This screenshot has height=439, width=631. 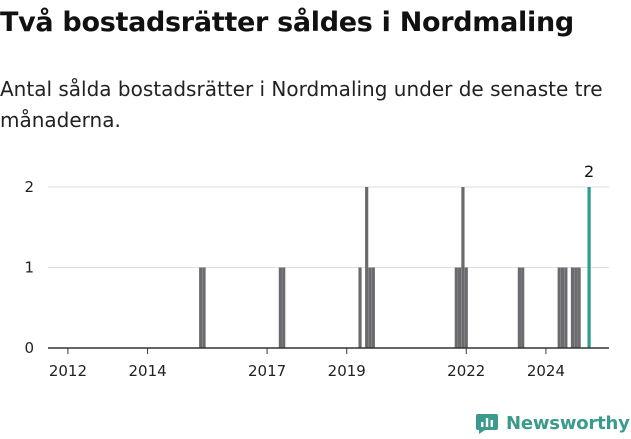 What do you see at coordinates (287, 22) in the screenshot?
I see `chart-title: Två bostadsrätter såldes i Nordmaling` at bounding box center [287, 22].